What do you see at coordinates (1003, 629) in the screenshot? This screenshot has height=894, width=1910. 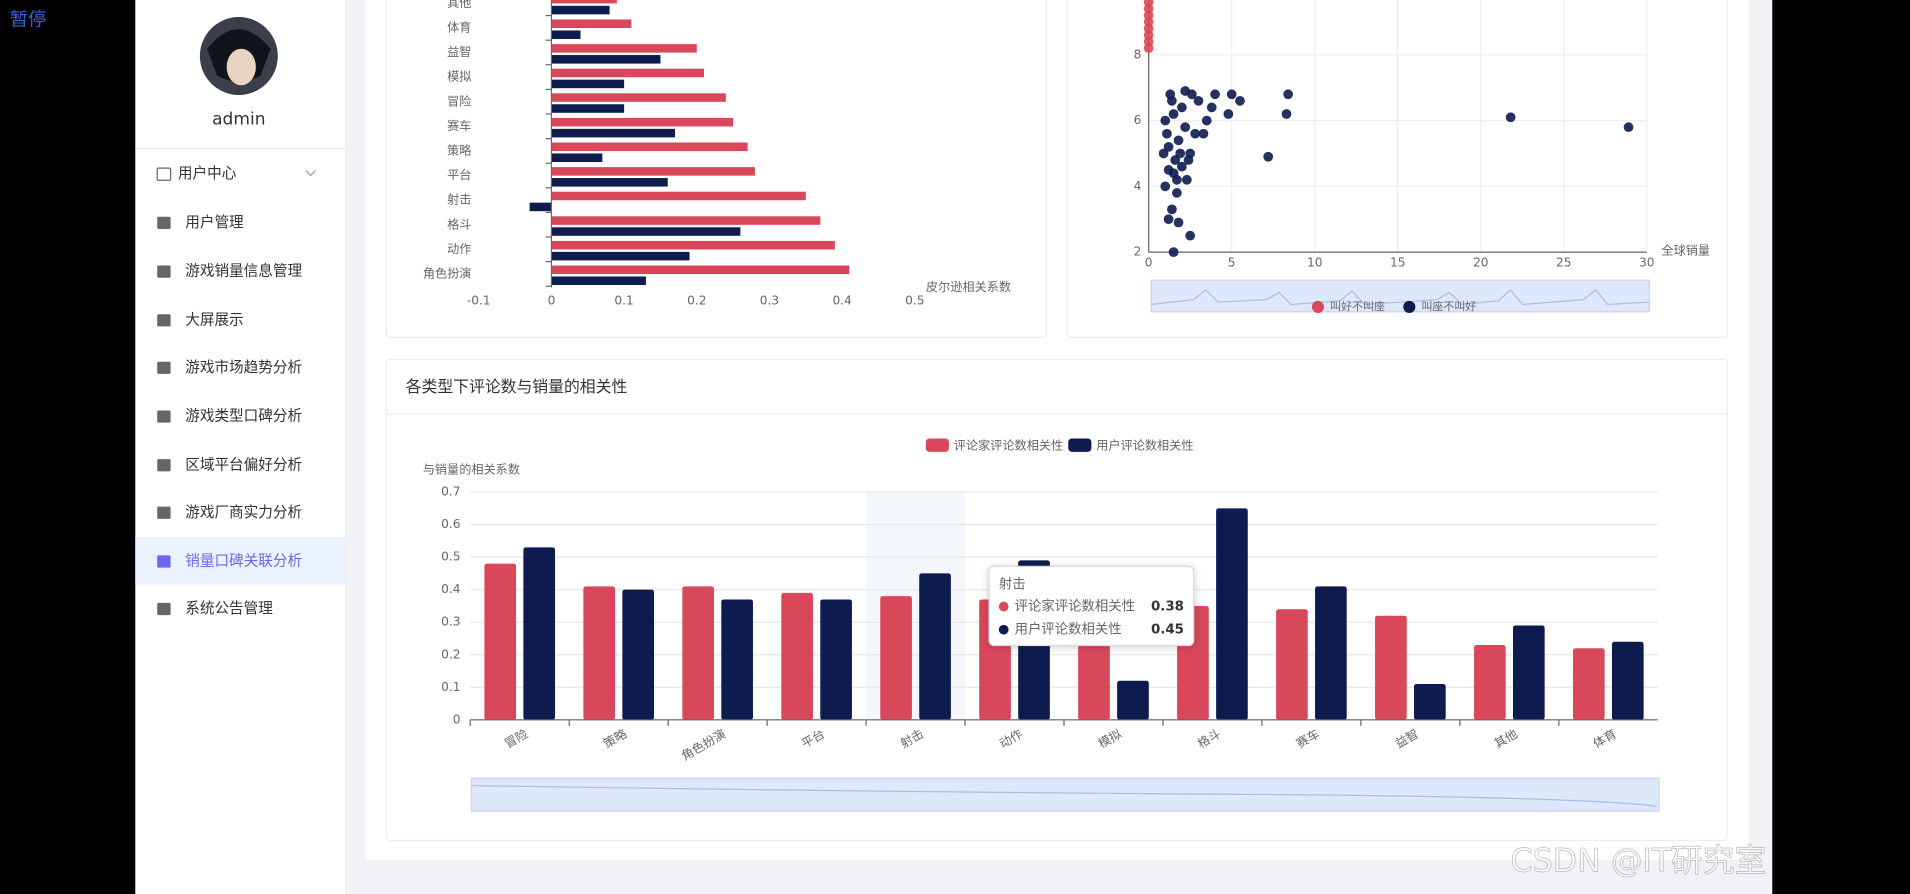 I see `tooltip-swatch` at bounding box center [1003, 629].